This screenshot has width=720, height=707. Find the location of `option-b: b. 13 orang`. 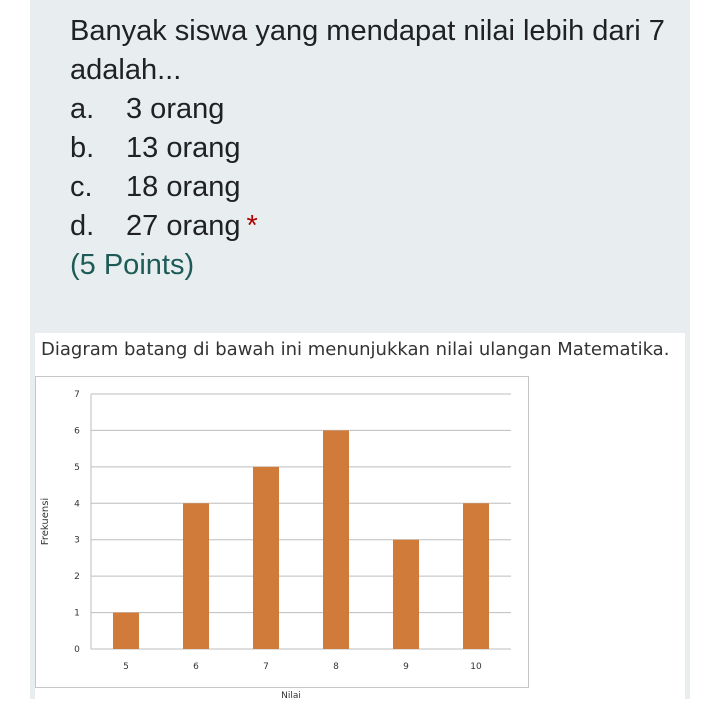

option-b: b. 13 orang is located at coordinates (370, 148).